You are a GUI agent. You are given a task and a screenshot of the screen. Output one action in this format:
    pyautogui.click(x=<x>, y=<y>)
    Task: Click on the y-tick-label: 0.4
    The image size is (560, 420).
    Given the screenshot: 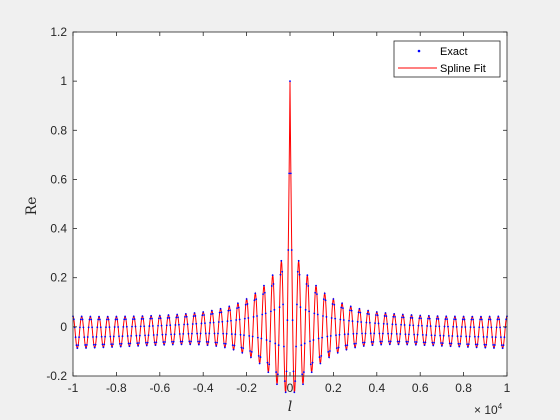 What is the action you would take?
    pyautogui.click(x=58, y=229)
    